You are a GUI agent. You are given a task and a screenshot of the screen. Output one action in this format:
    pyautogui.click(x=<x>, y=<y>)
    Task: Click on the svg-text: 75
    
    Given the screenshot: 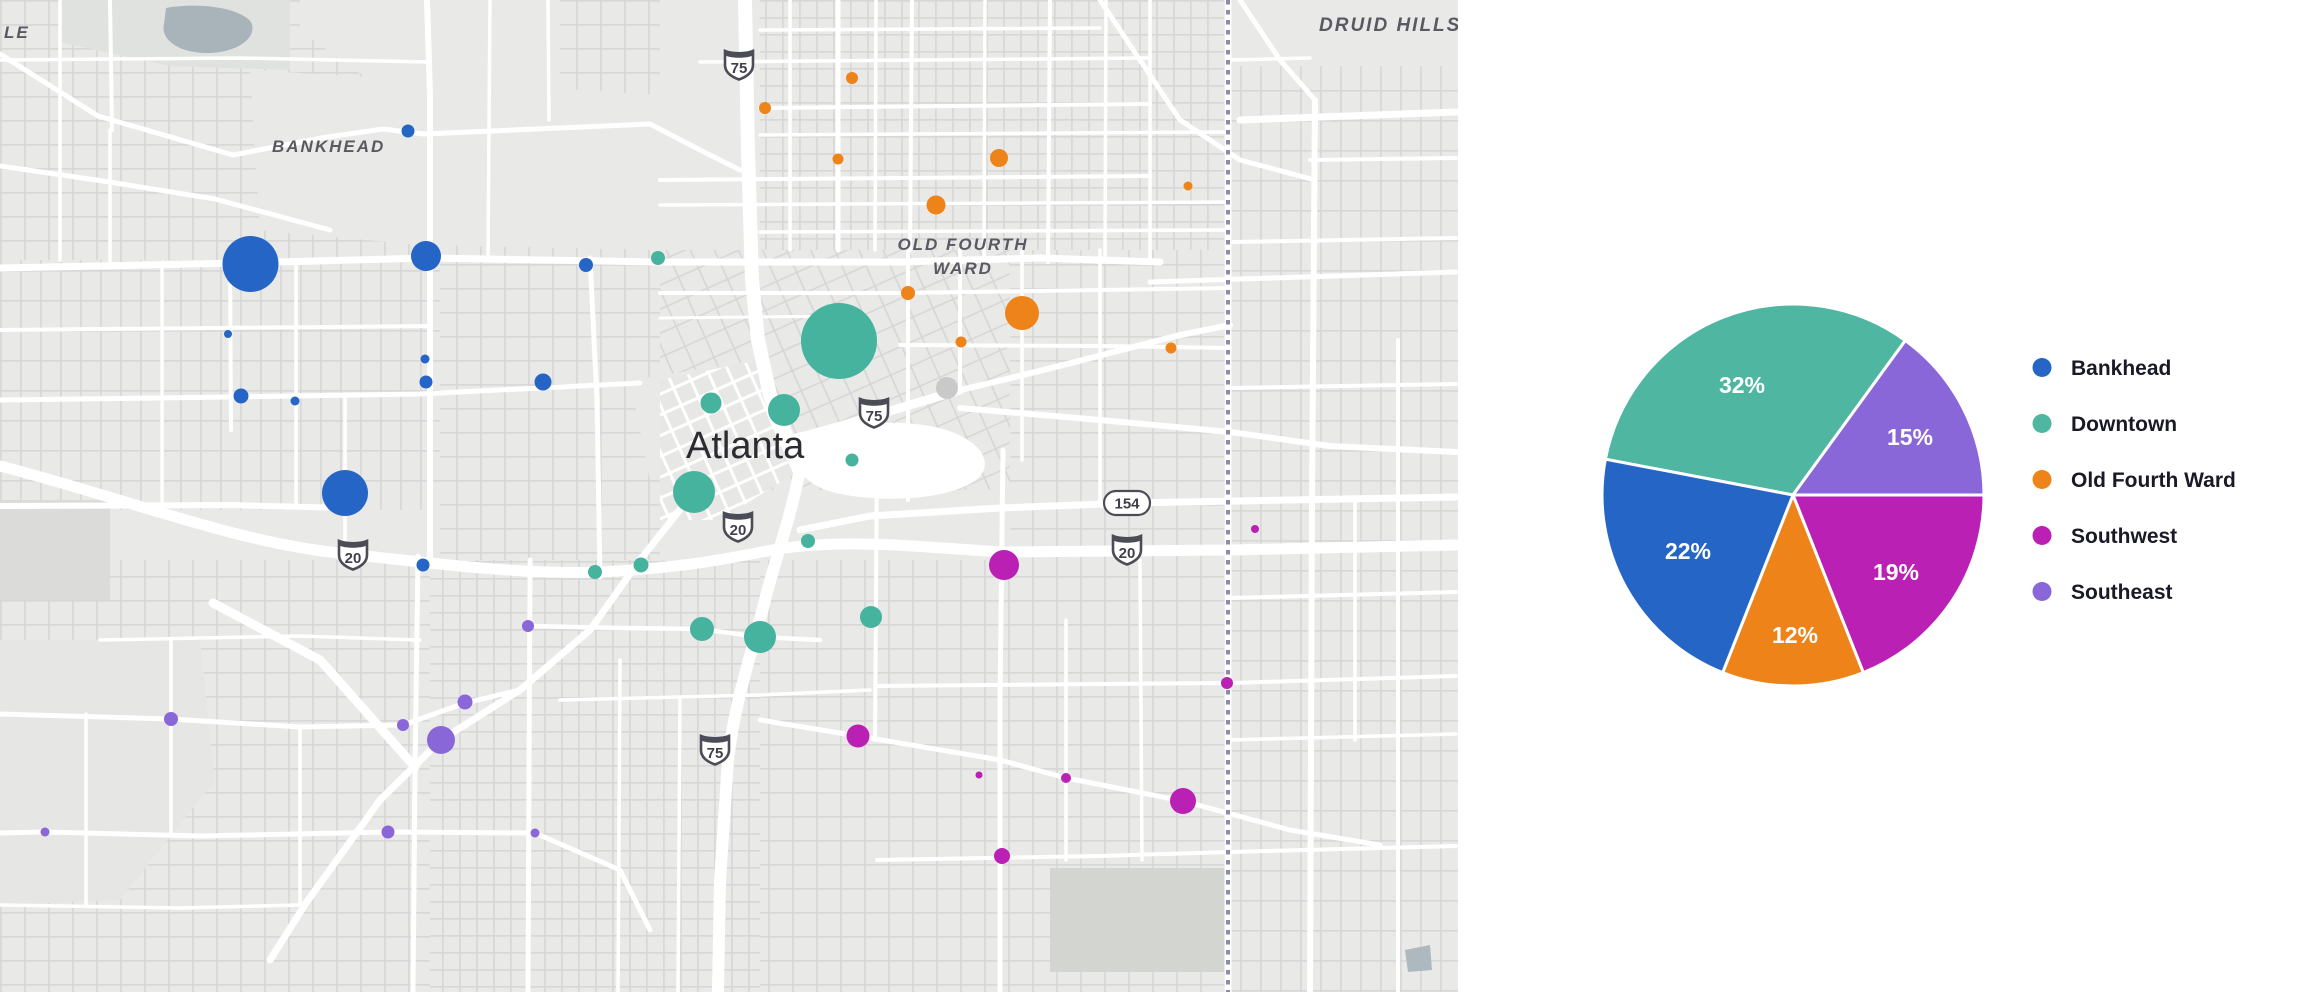 What is the action you would take?
    pyautogui.click(x=739, y=68)
    